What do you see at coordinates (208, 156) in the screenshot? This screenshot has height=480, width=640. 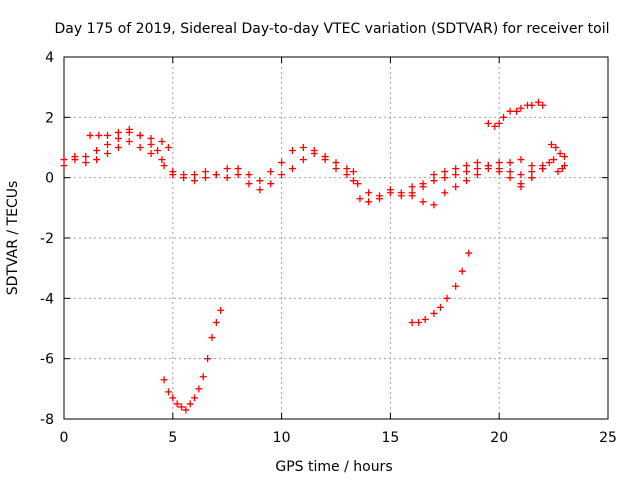 I see `series-track-a` at bounding box center [208, 156].